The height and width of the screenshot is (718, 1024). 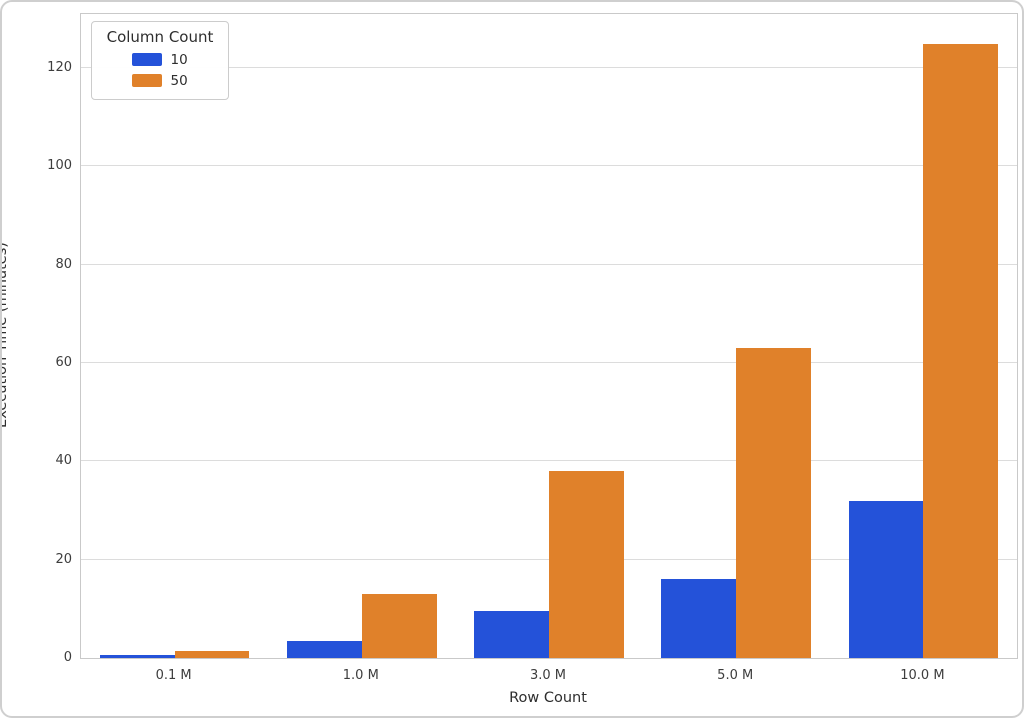 What do you see at coordinates (586, 564) in the screenshot?
I see `bar-3.0M-cols50` at bounding box center [586, 564].